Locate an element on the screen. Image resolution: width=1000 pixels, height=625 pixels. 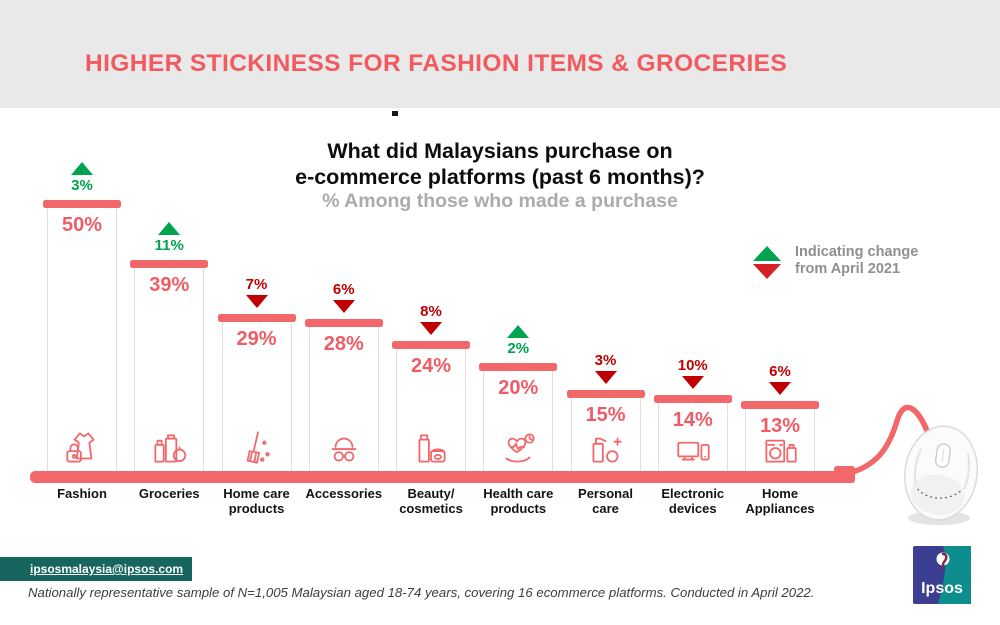
category-label: Personal care is located at coordinates (605, 501).